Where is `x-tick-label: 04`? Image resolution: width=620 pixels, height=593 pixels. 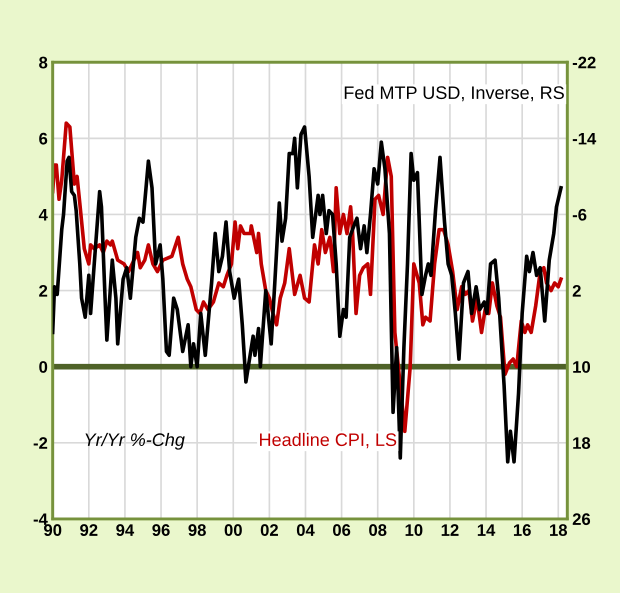 x-tick-label: 04 is located at coordinates (305, 530).